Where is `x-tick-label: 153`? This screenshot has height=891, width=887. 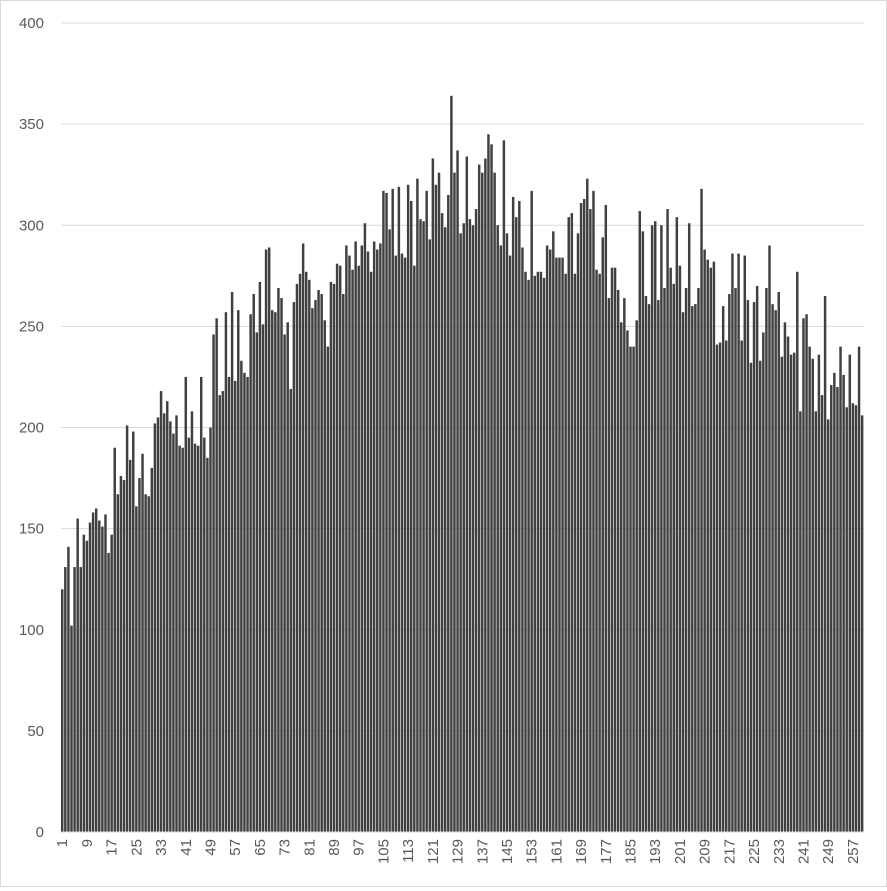 x-tick-label: 153 is located at coordinates (532, 851).